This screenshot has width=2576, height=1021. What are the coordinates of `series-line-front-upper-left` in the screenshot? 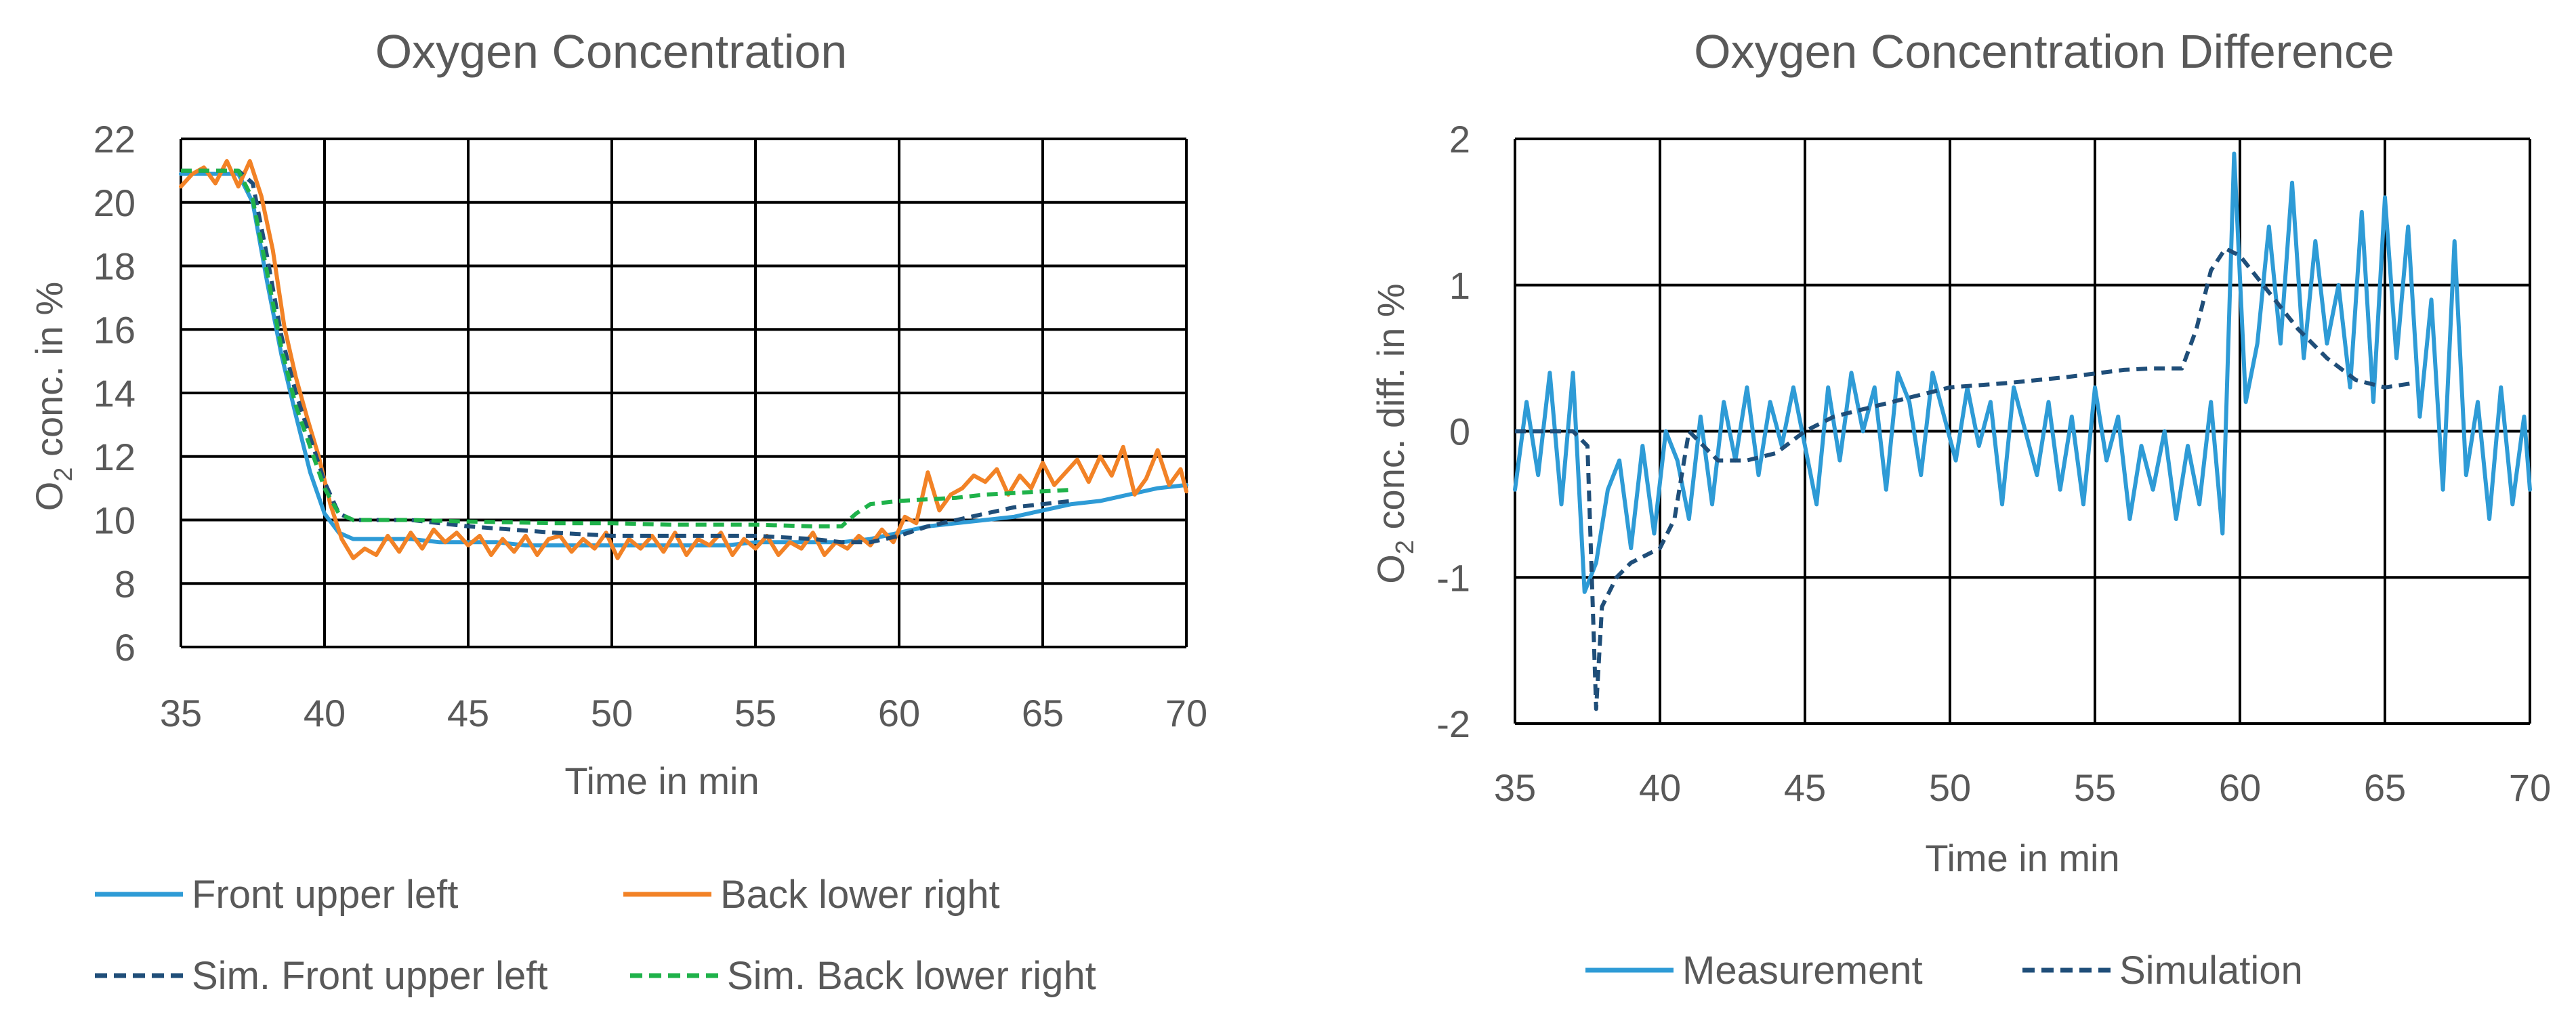 It's located at (683, 359).